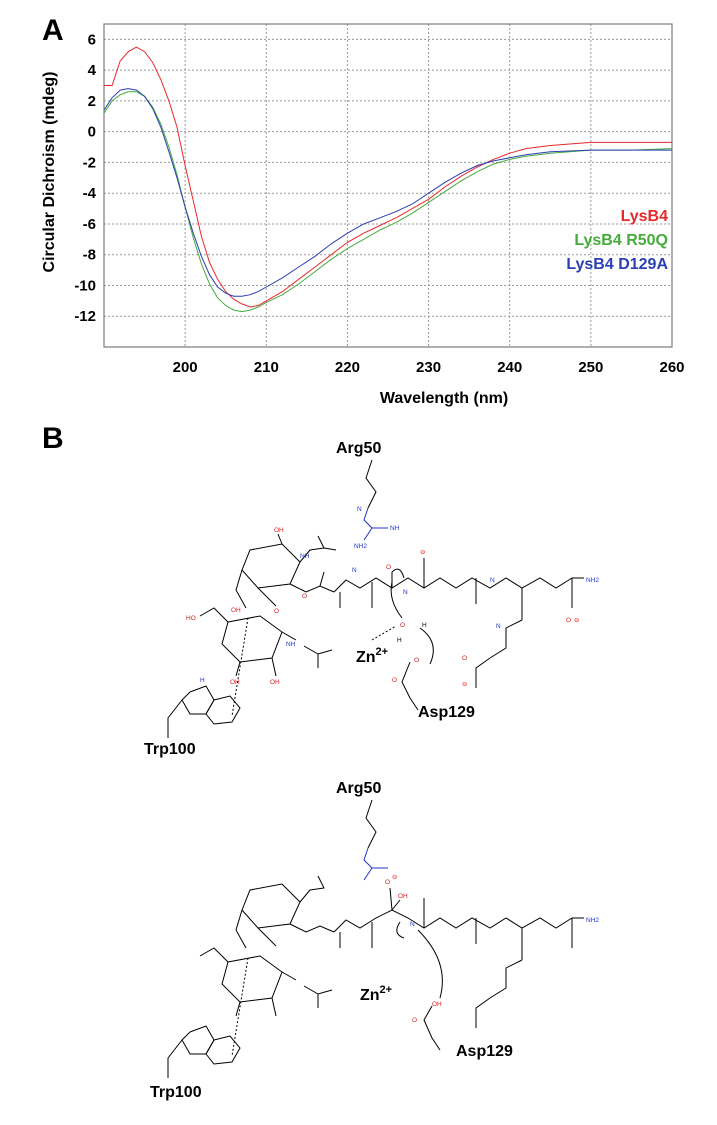  What do you see at coordinates (198, 700) in the screenshot?
I see `indole-ring` at bounding box center [198, 700].